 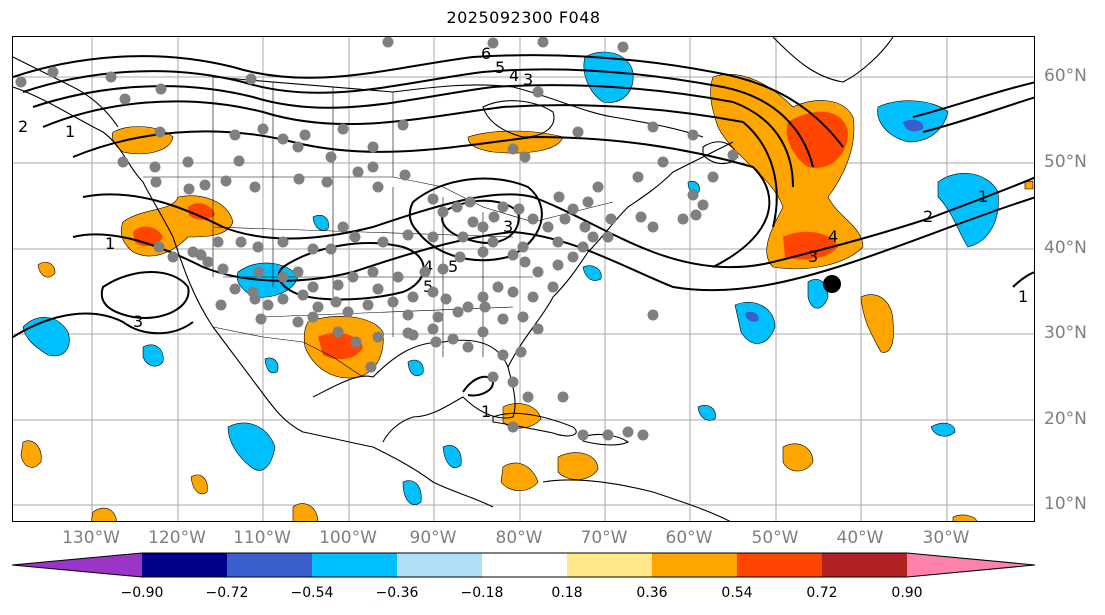 What do you see at coordinates (91, 538) in the screenshot?
I see `longitude-label: 130°W` at bounding box center [91, 538].